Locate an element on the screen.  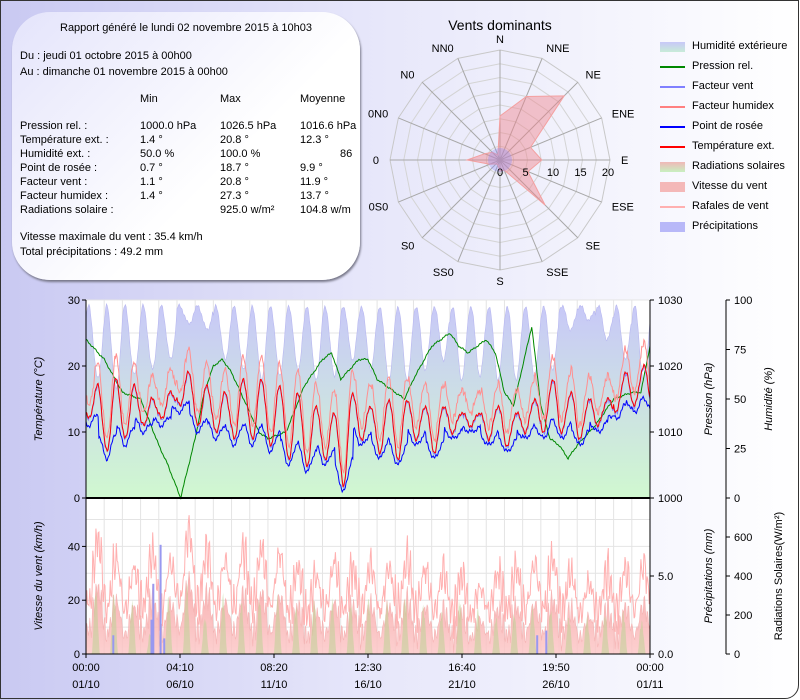
stat-max: 18.7 ° is located at coordinates (234, 168).